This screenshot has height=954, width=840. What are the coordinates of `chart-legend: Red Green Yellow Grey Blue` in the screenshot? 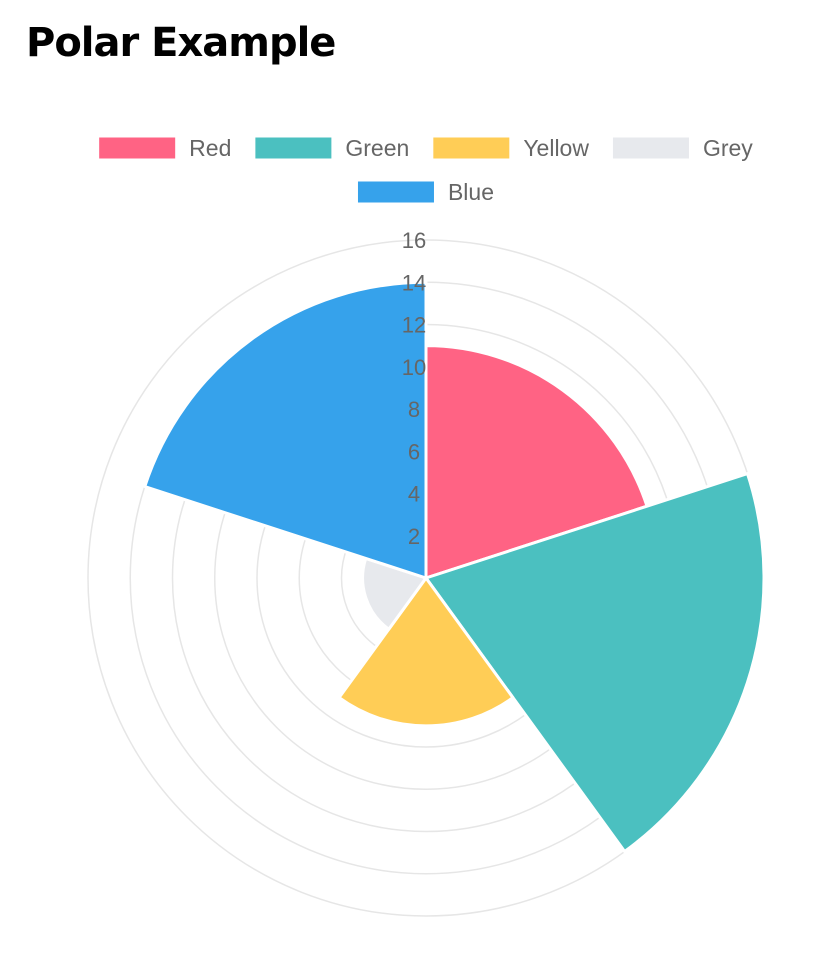 It's located at (426, 170).